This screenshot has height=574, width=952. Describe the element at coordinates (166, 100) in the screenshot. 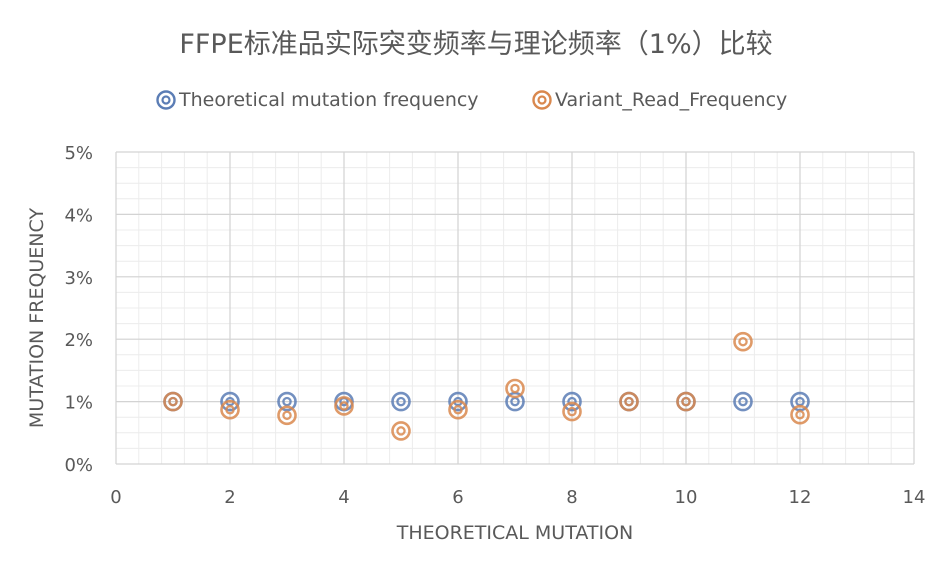

I see `legend-marker-theoretical-icon` at that location.